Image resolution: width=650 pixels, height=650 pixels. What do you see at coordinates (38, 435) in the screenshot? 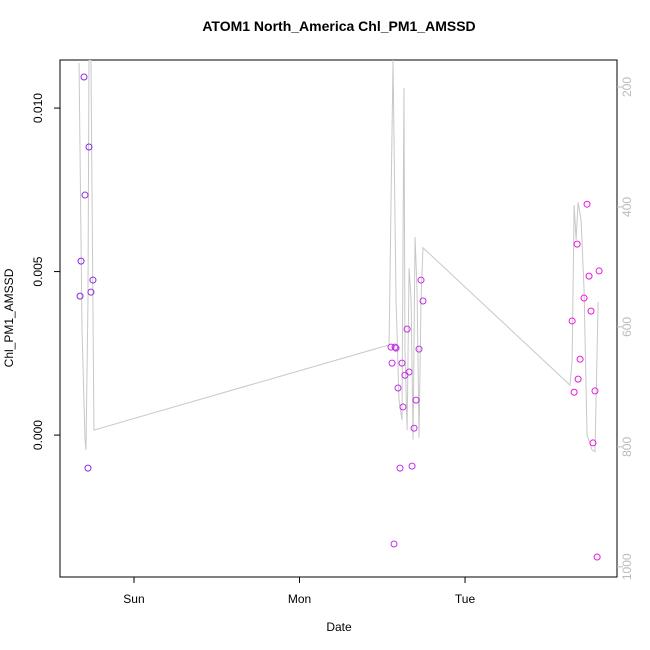
I see `y-tick-label: 0.000` at bounding box center [38, 435].